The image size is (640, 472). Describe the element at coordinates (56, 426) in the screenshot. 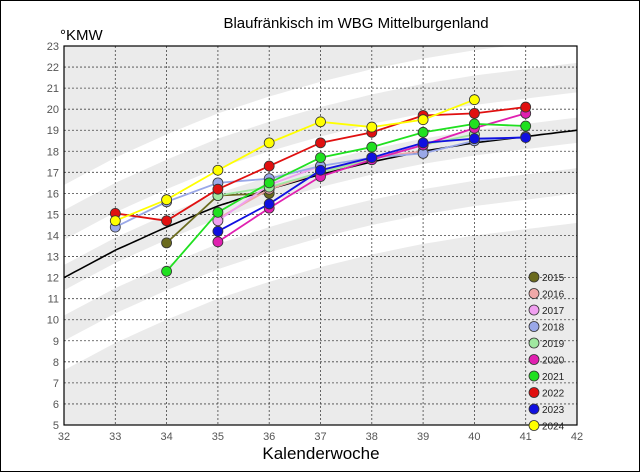

I see `y-tick-label: 5` at that location.